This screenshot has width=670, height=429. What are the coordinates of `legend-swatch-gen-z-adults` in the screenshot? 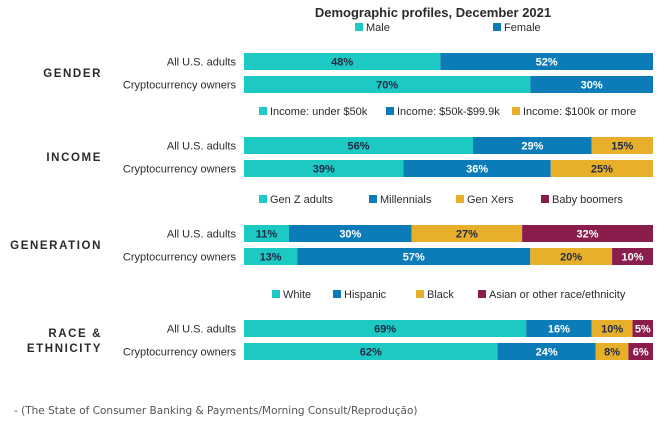 It's located at (263, 199).